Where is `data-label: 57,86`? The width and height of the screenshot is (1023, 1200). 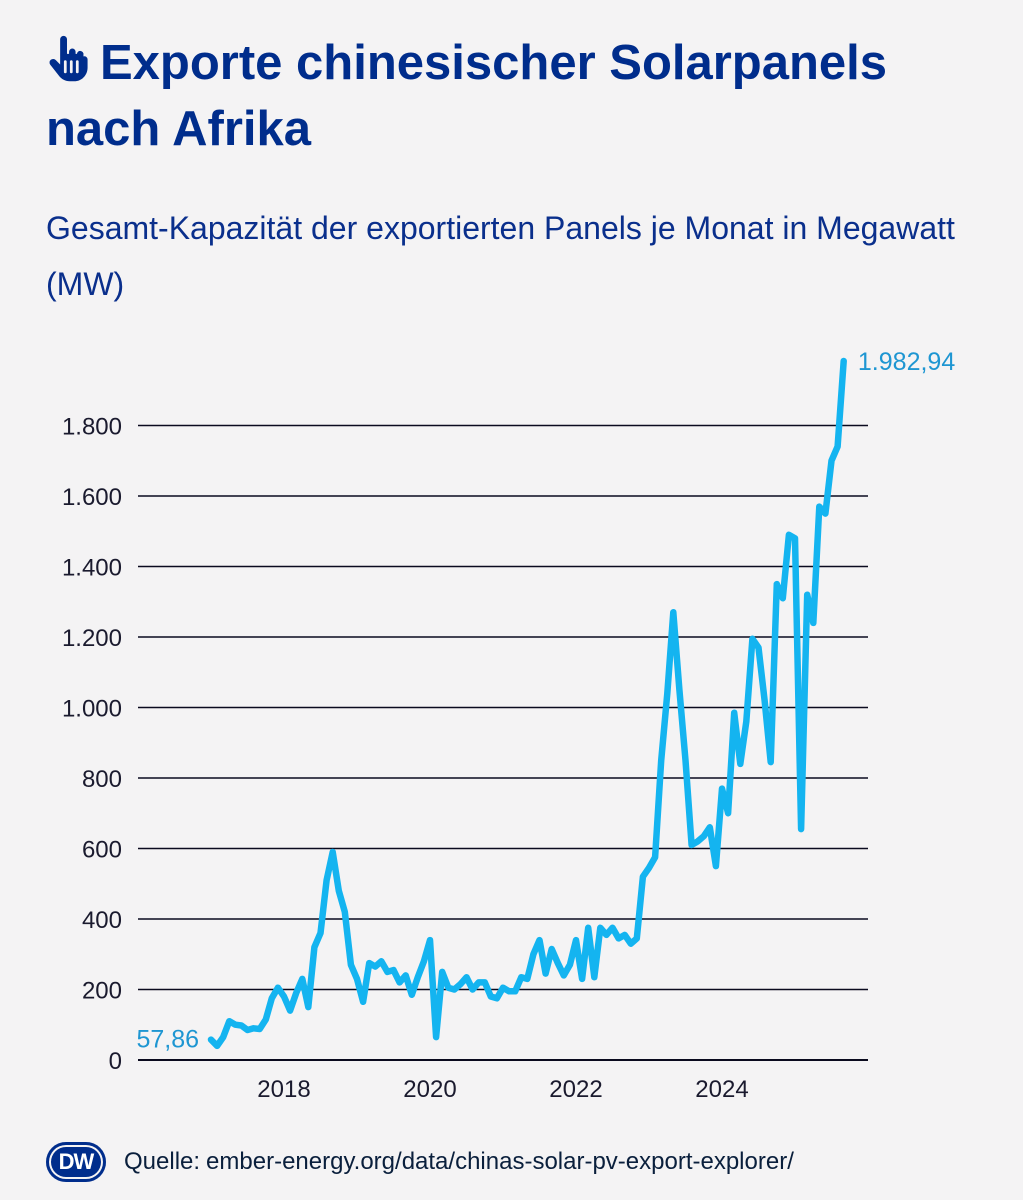
data-label: 57,86 is located at coordinates (167, 1040).